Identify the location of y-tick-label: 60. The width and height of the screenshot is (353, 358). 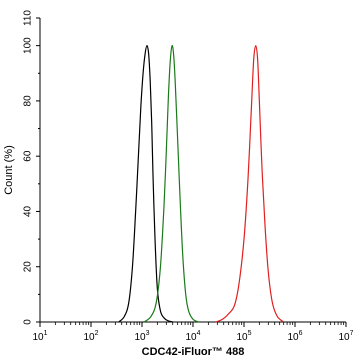
(28, 156).